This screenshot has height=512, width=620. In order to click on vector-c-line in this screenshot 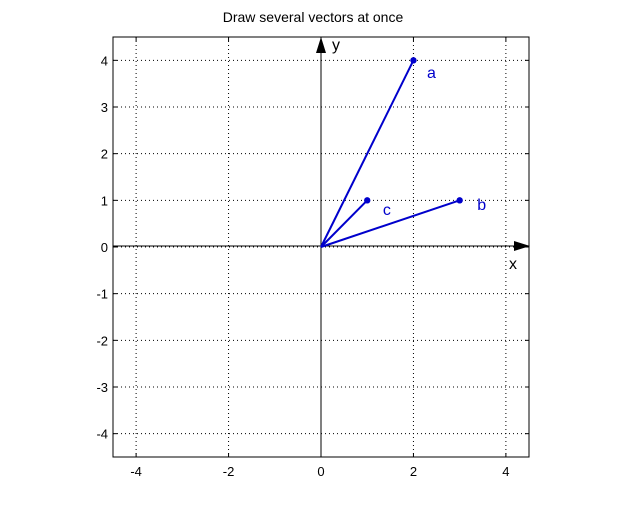, I will do `click(344, 223)`.